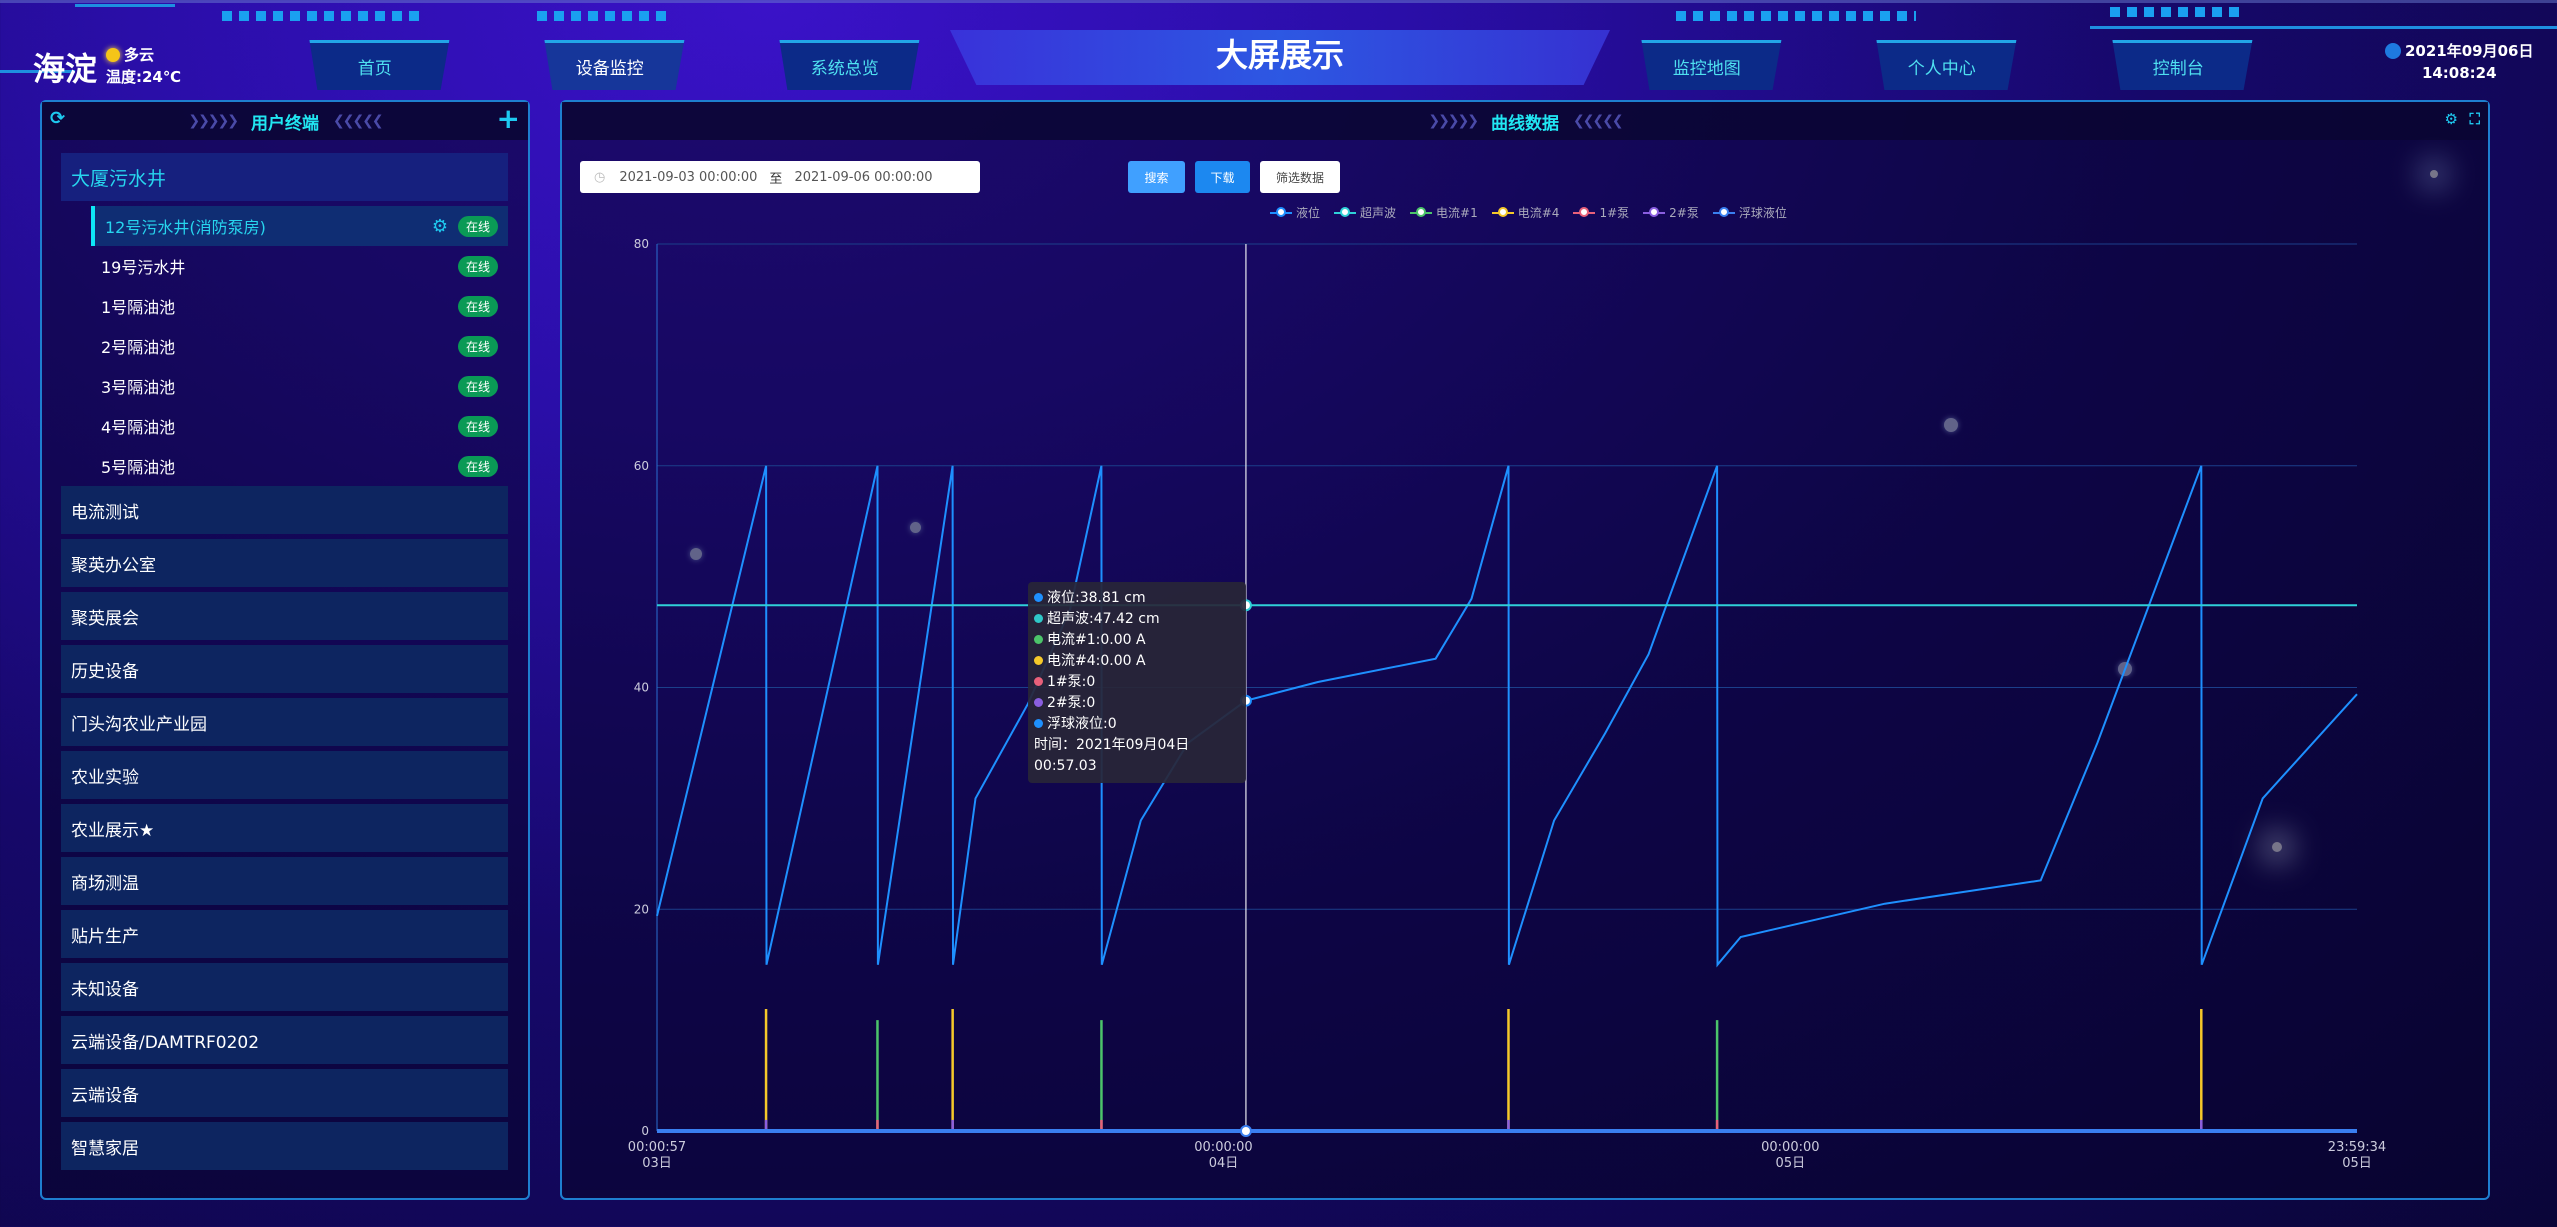 The height and width of the screenshot is (1227, 2557). Describe the element at coordinates (439, 226) in the screenshot. I see `gear-icon: ⚙` at that location.